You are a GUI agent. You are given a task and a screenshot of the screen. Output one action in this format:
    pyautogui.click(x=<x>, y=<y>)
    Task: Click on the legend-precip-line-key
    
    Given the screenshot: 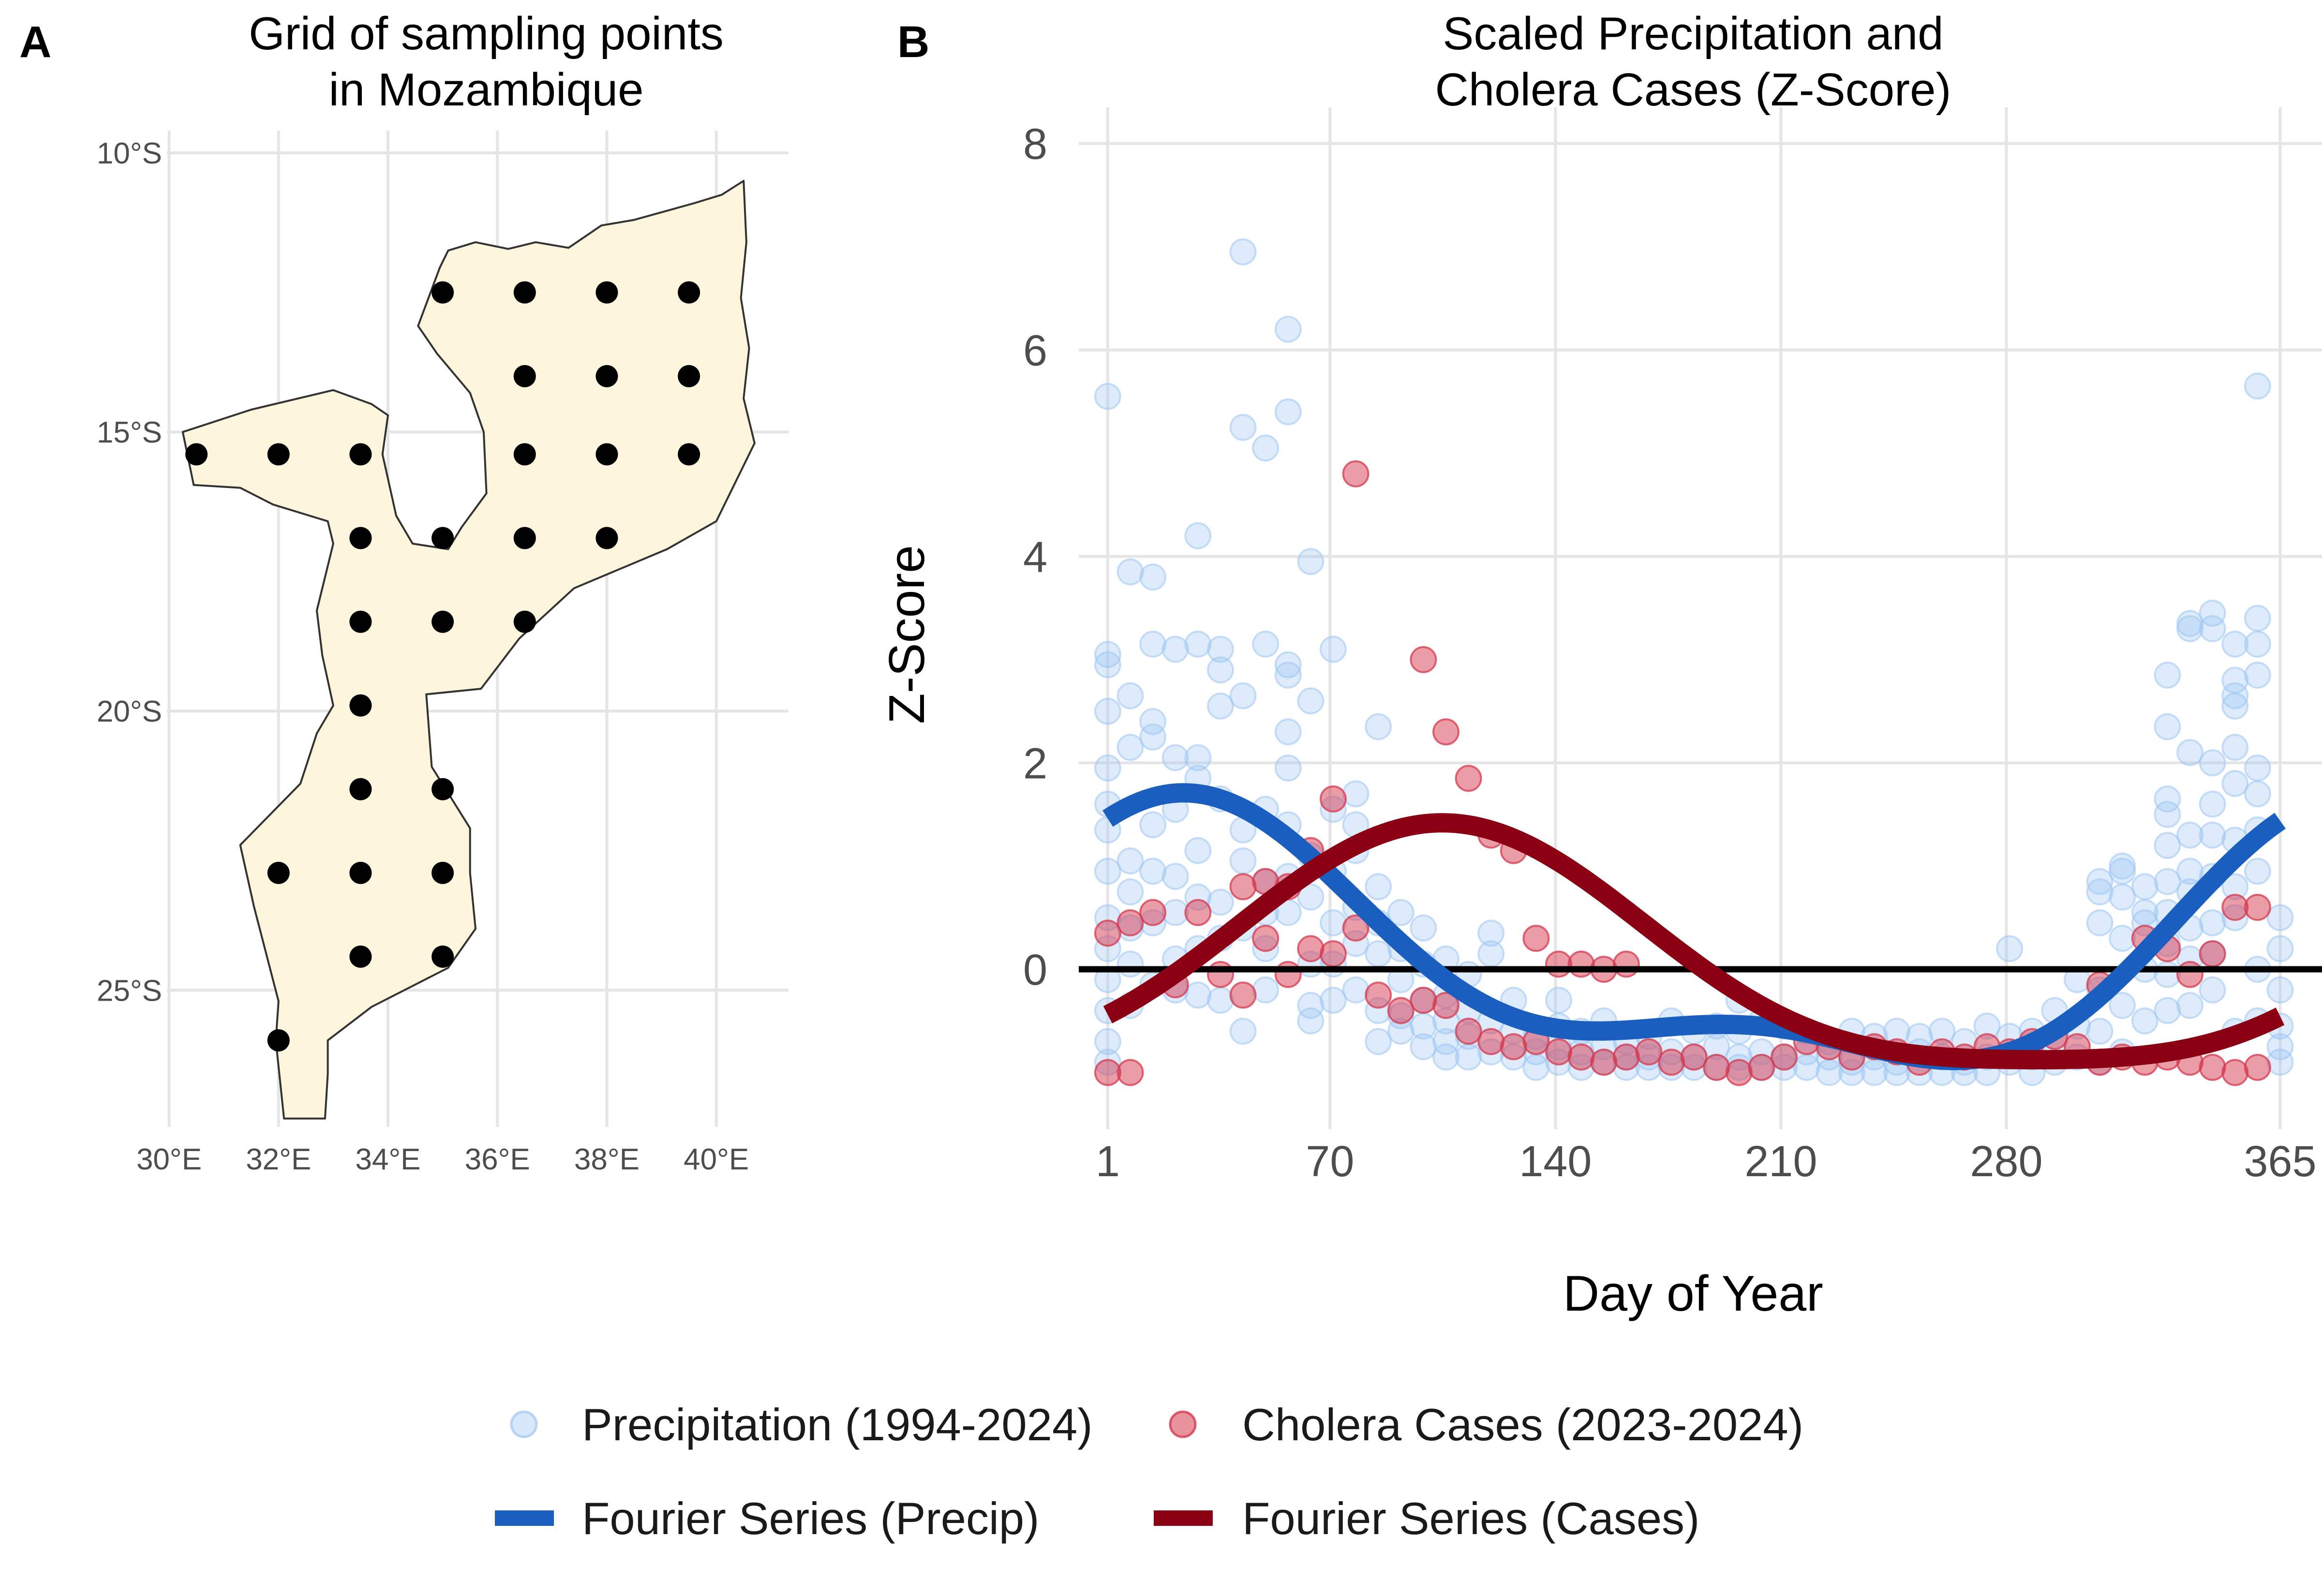 What is the action you would take?
    pyautogui.click(x=524, y=1518)
    